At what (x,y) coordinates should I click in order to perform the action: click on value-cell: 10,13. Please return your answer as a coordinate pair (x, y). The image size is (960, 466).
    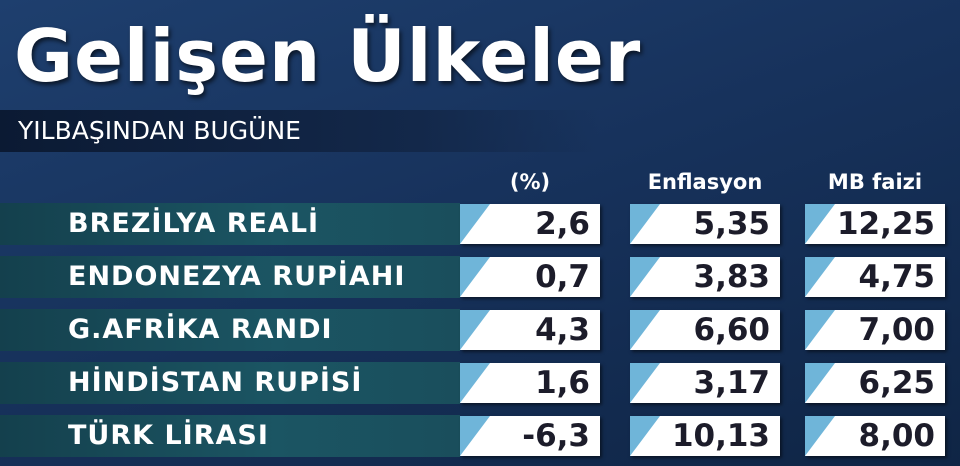
    Looking at the image, I should click on (705, 436).